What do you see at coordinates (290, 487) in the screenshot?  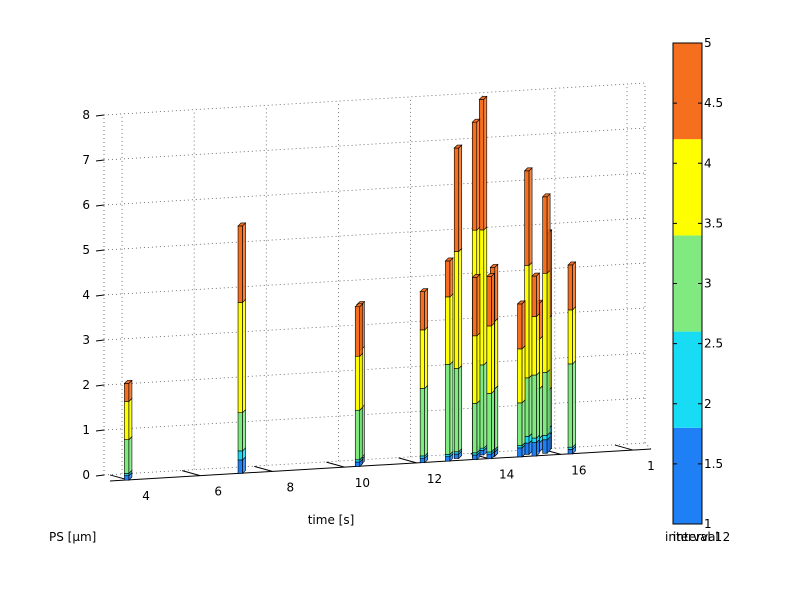 I see `x-tick-label: 8` at bounding box center [290, 487].